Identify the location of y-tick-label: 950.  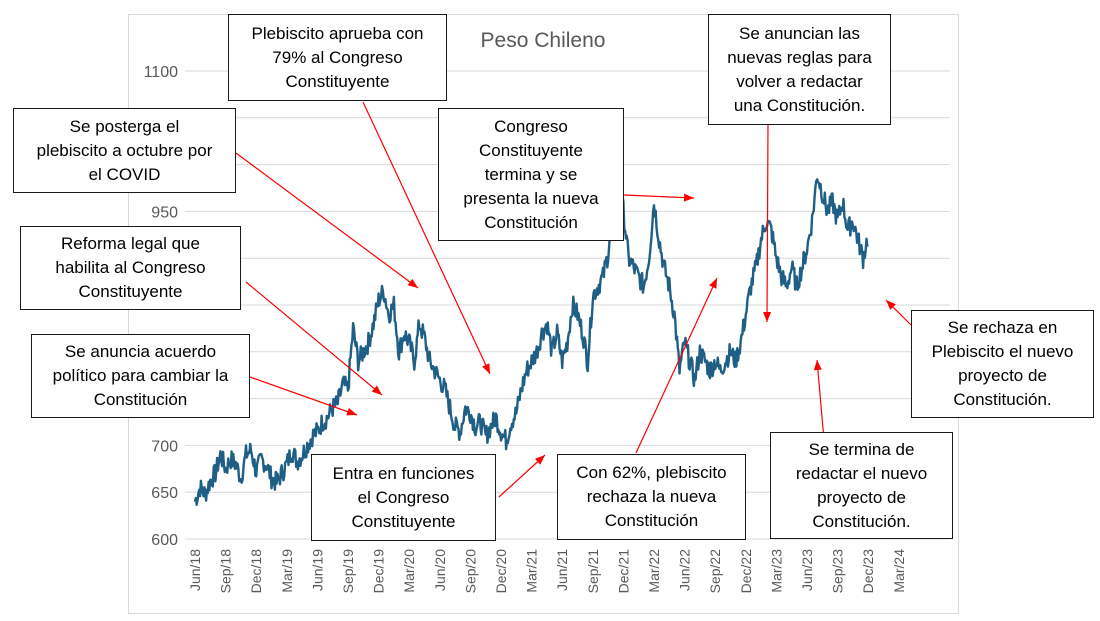
(164, 212).